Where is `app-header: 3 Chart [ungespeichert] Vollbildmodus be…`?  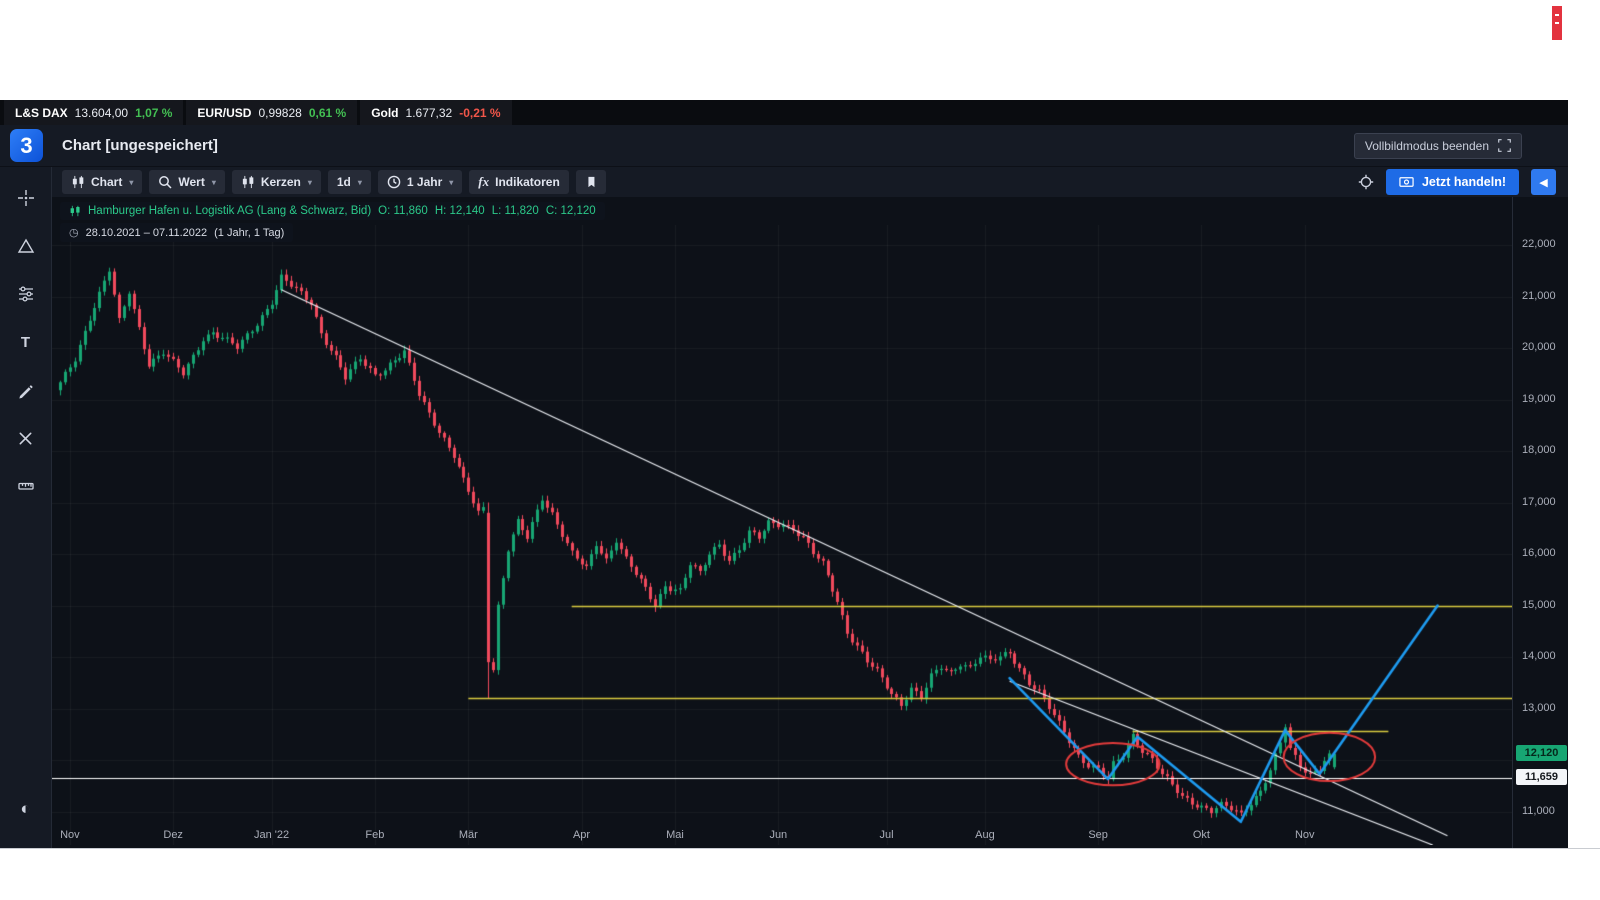 app-header: 3 Chart [ungespeichert] Vollbildmodus be… is located at coordinates (784, 146).